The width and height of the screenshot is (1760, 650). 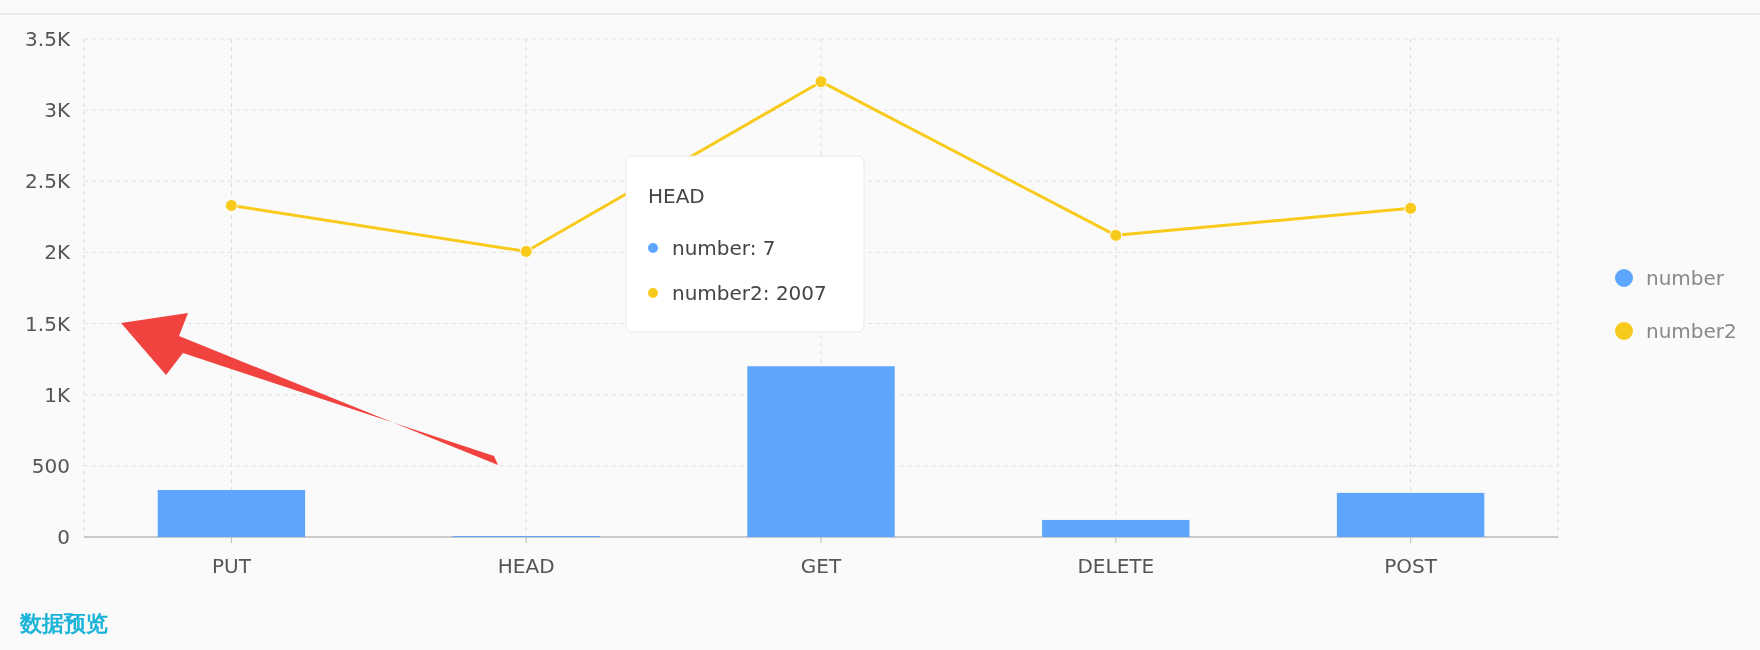 I want to click on x-tick-label: HEAD, so click(x=526, y=566).